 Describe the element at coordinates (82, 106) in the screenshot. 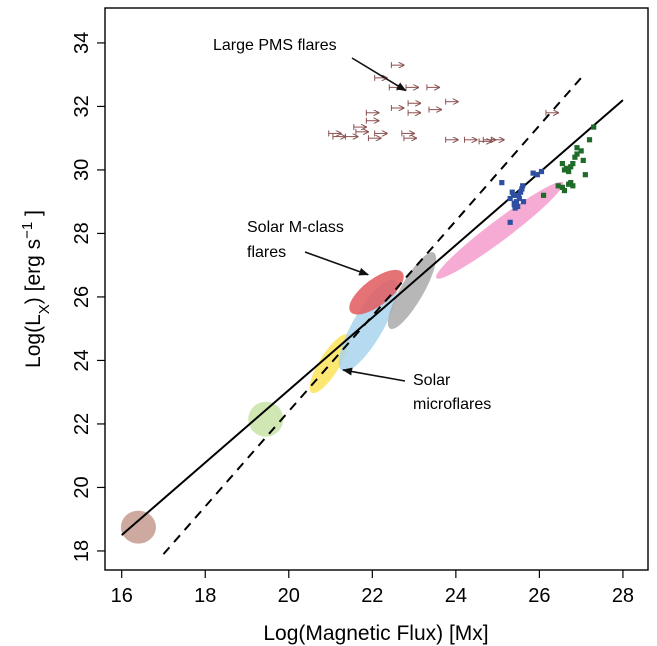

I see `y-tick-label: 32` at that location.